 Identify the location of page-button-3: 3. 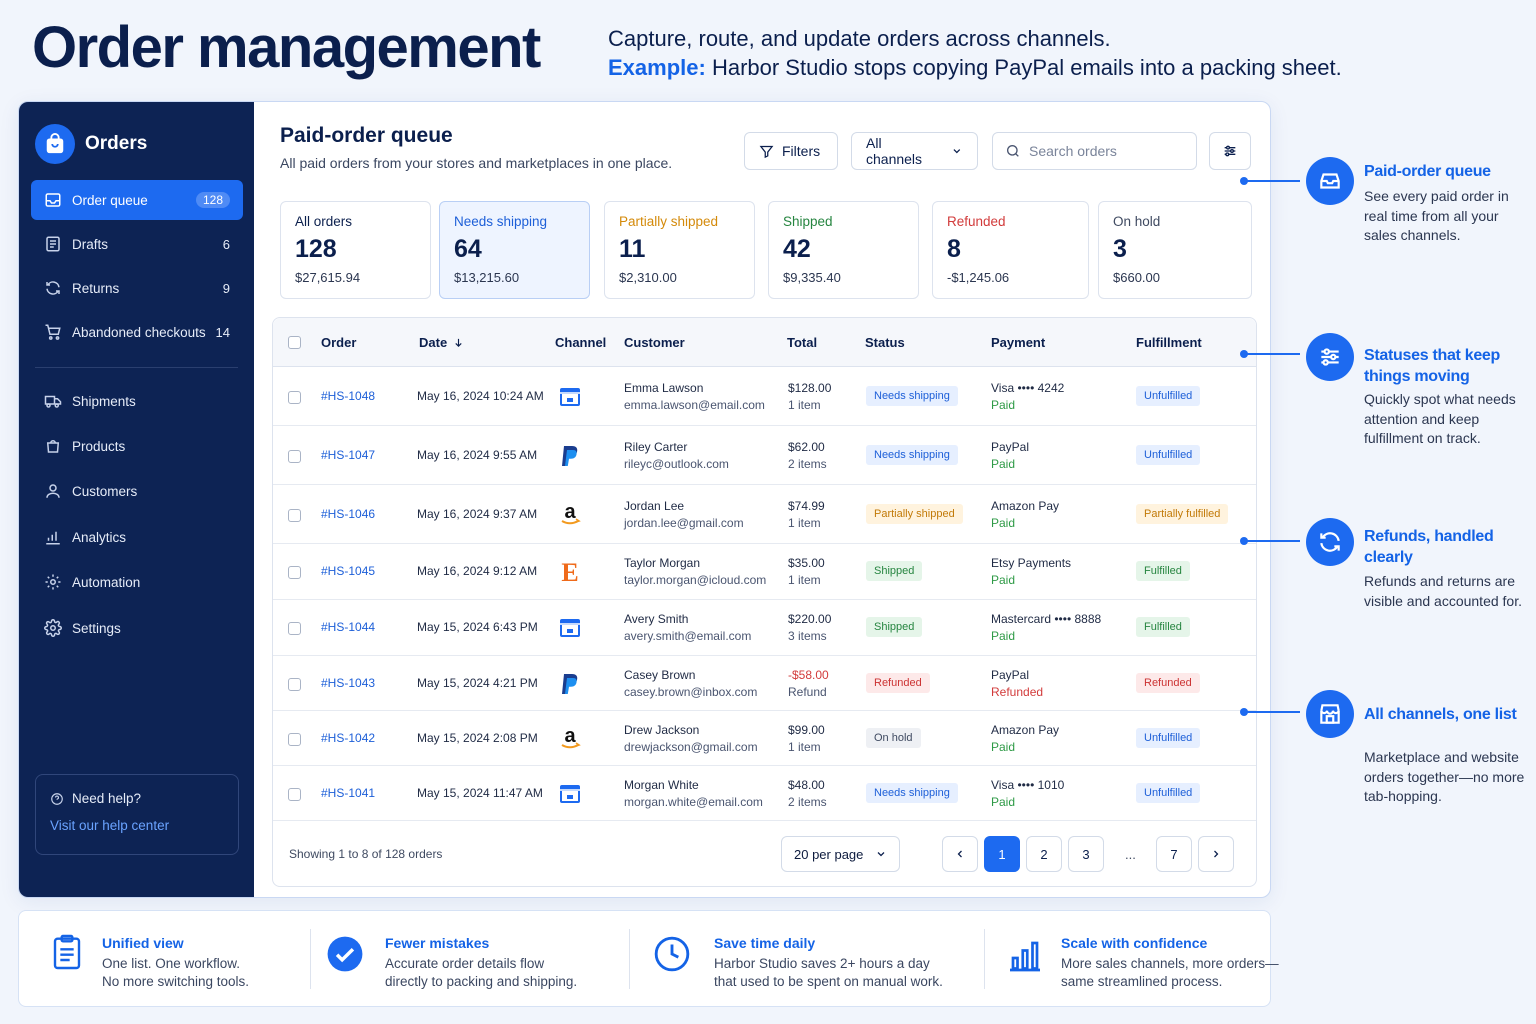
(1086, 854).